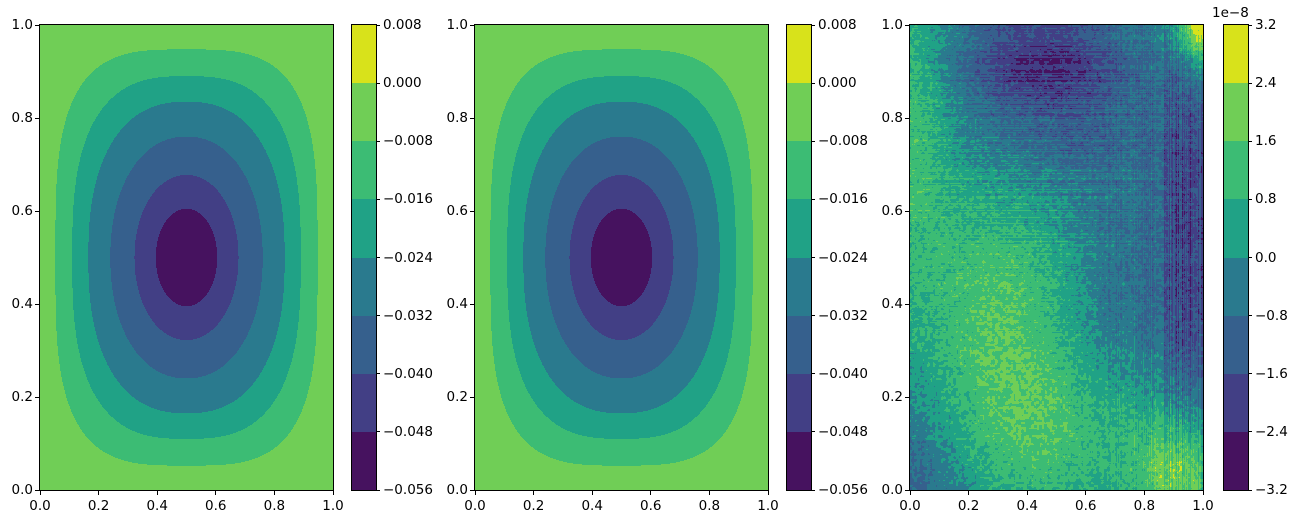 The image size is (1303, 520). I want to click on colorbar-tick-label: 2.4, so click(1266, 83).